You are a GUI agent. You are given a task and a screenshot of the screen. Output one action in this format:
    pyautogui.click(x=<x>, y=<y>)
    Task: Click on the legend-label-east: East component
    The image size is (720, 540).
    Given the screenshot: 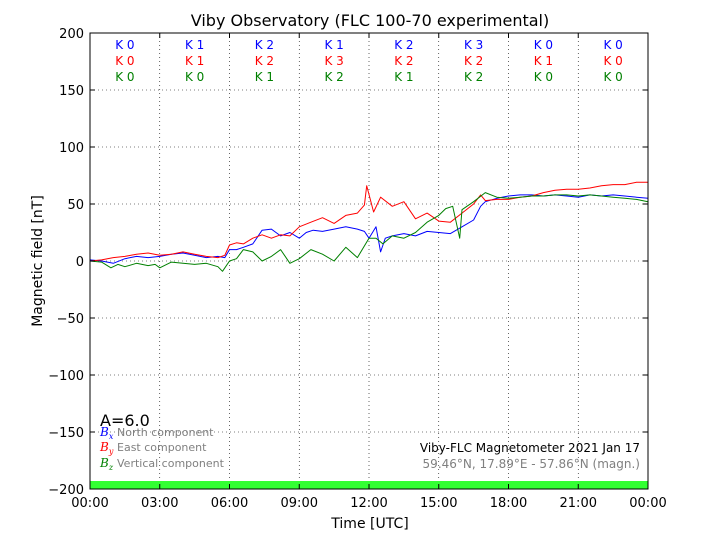 What is the action you would take?
    pyautogui.click(x=162, y=447)
    